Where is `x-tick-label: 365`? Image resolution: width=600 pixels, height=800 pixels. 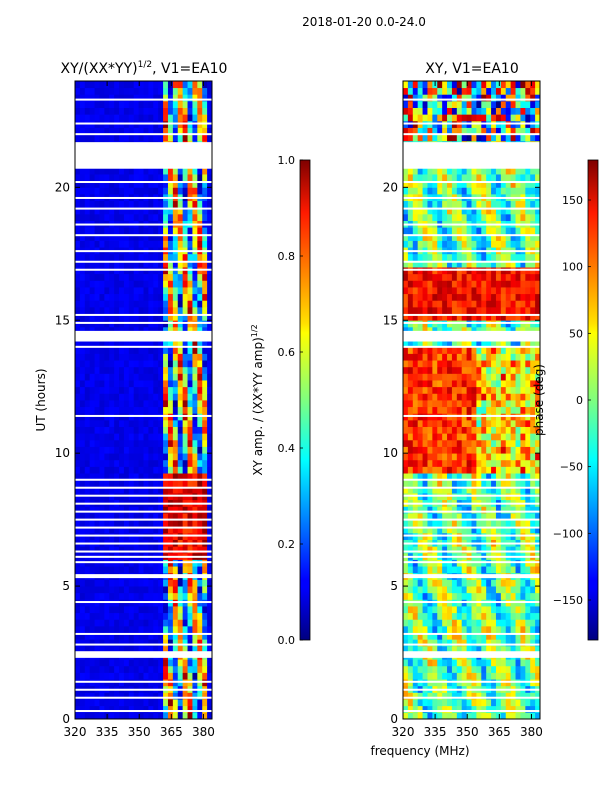
x-tick-label: 365 is located at coordinates (171, 732).